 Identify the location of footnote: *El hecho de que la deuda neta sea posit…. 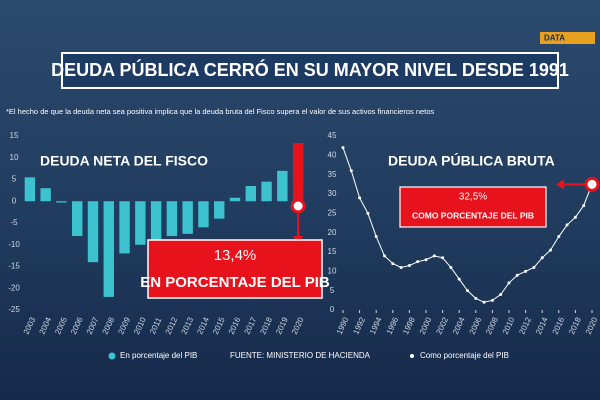
(220, 111).